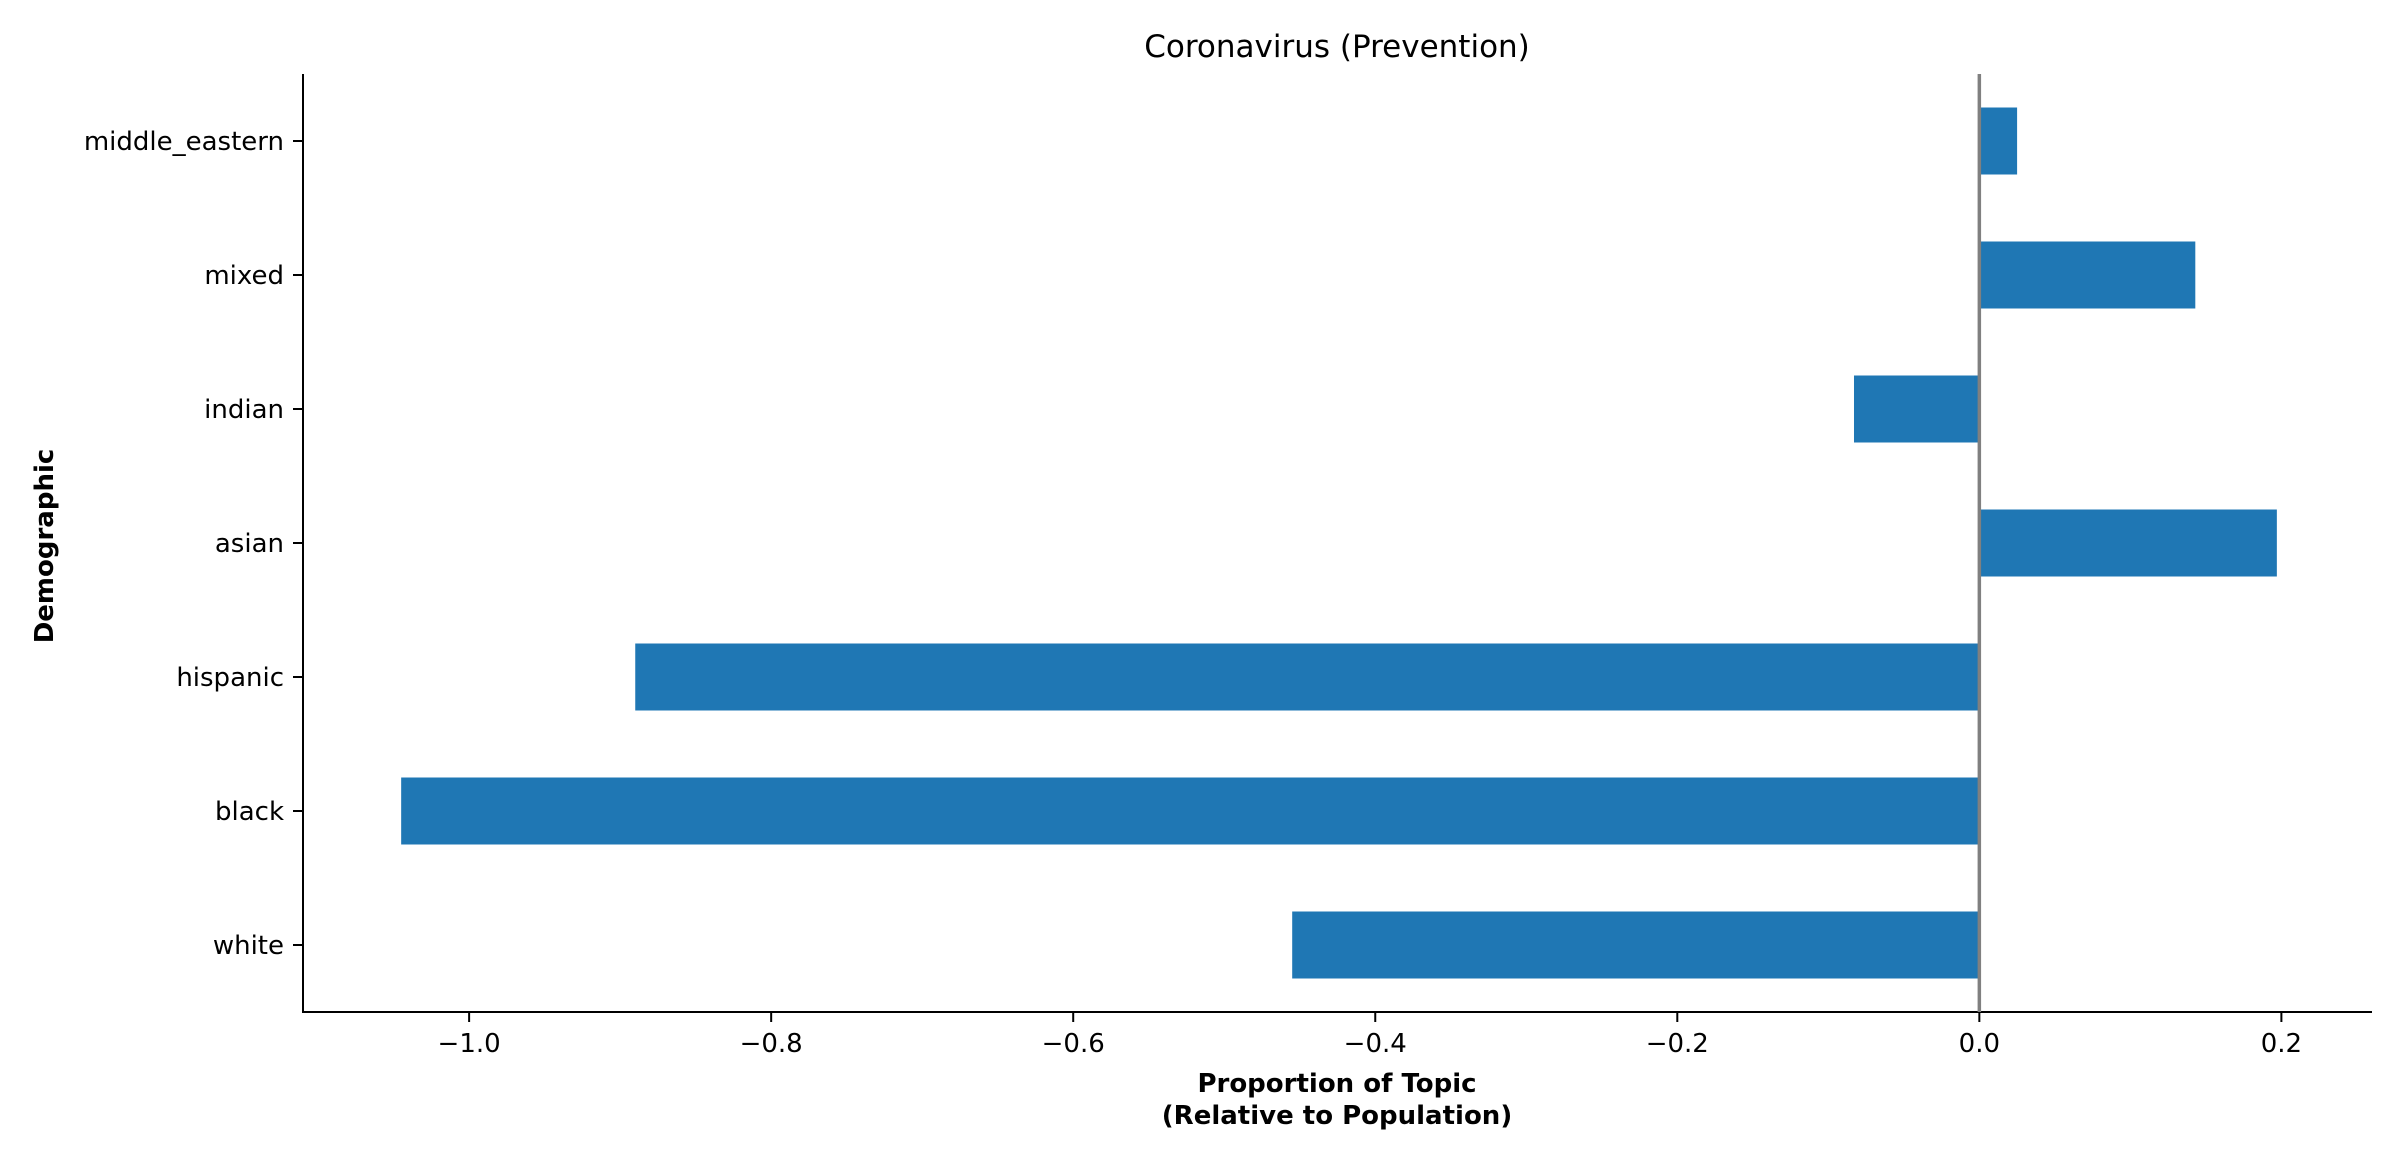 This screenshot has height=1160, width=2400. Describe the element at coordinates (244, 410) in the screenshot. I see `y-tick-label-indian: indian` at that location.